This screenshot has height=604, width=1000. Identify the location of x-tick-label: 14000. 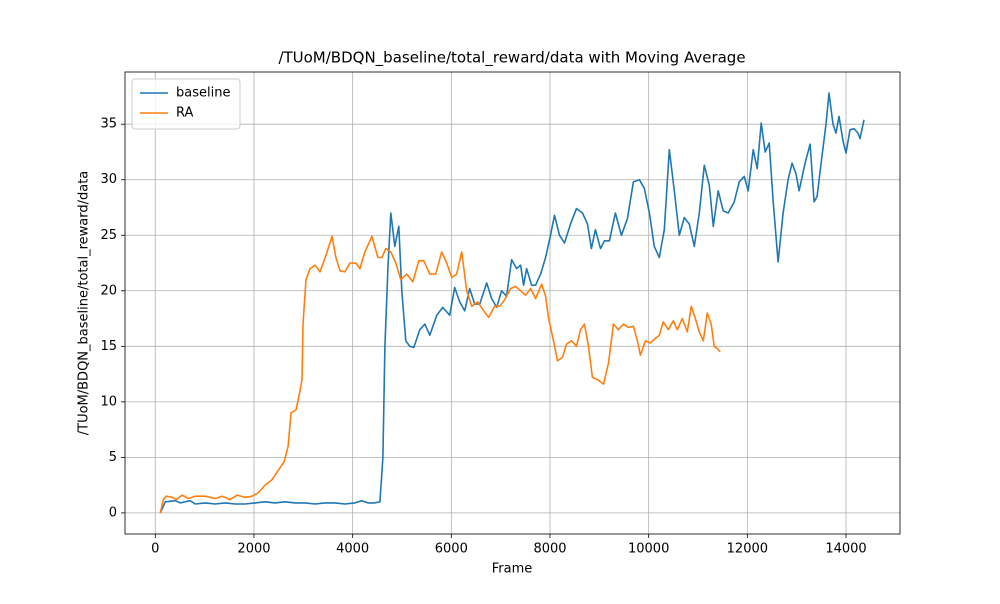
(845, 549).